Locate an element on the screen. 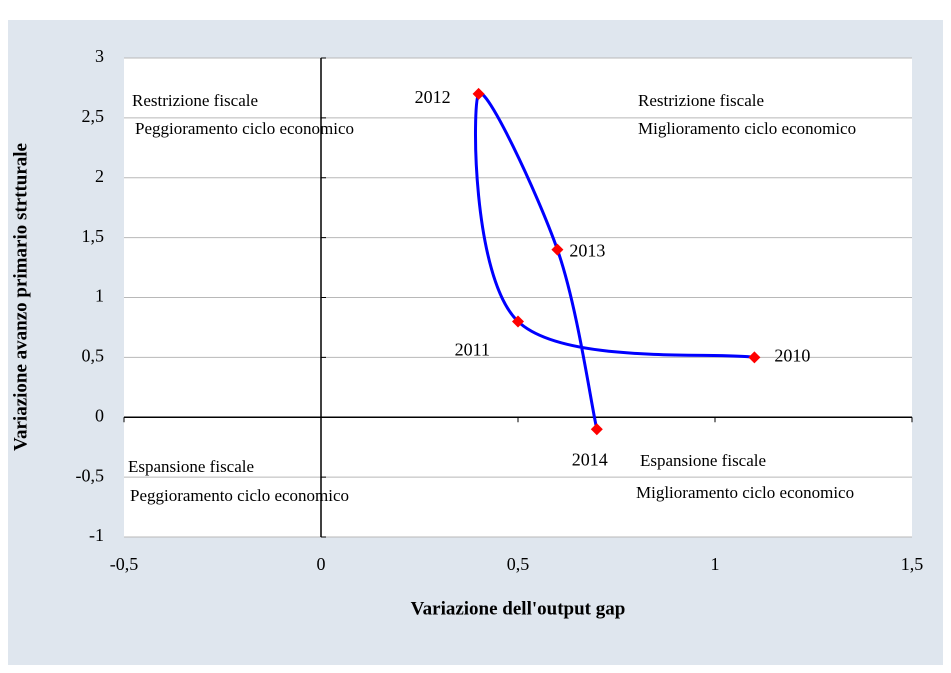 Image resolution: width=951 pixels, height=673 pixels. point-label: 2010 is located at coordinates (792, 356).